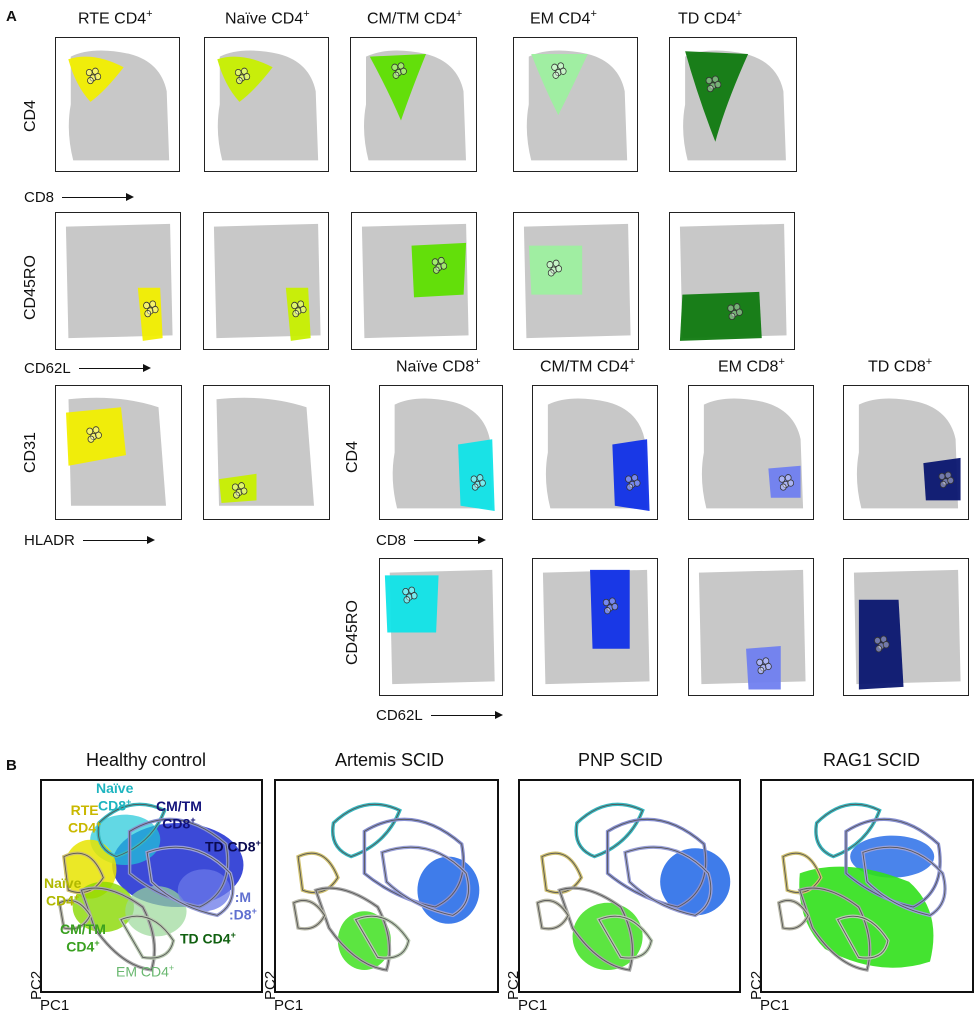 Image resolution: width=979 pixels, height=1018 pixels. Describe the element at coordinates (756, 985) in the screenshot. I see `pc2-label-rag1: PC2` at that location.